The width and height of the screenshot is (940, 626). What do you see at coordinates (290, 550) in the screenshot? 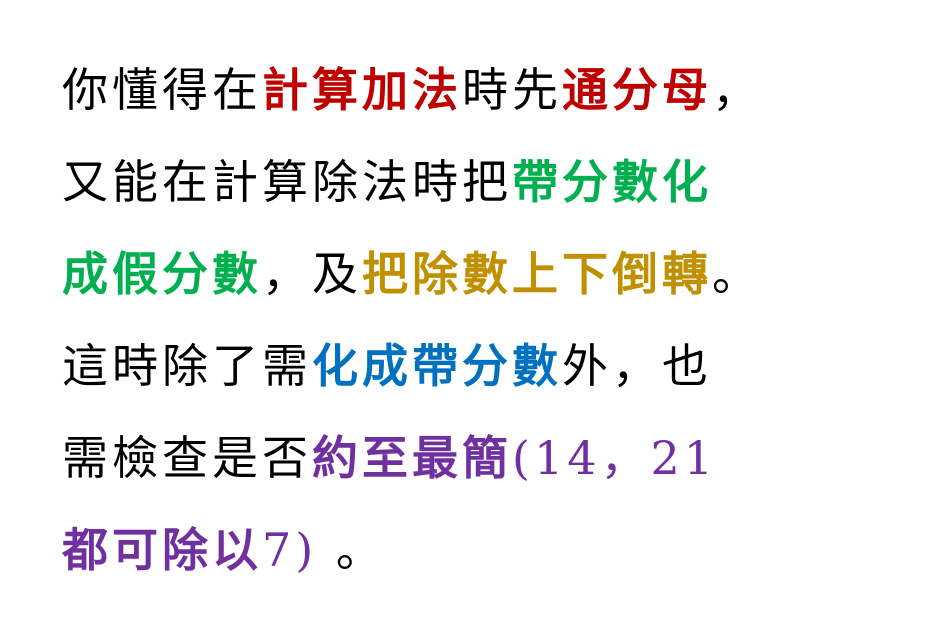
I see `text-segment-example: 7)` at bounding box center [290, 550].